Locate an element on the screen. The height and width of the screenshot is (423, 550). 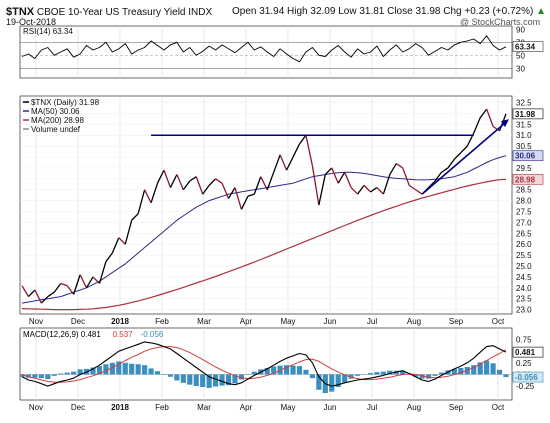
x-tick-label: Oct is located at coordinates (498, 407).